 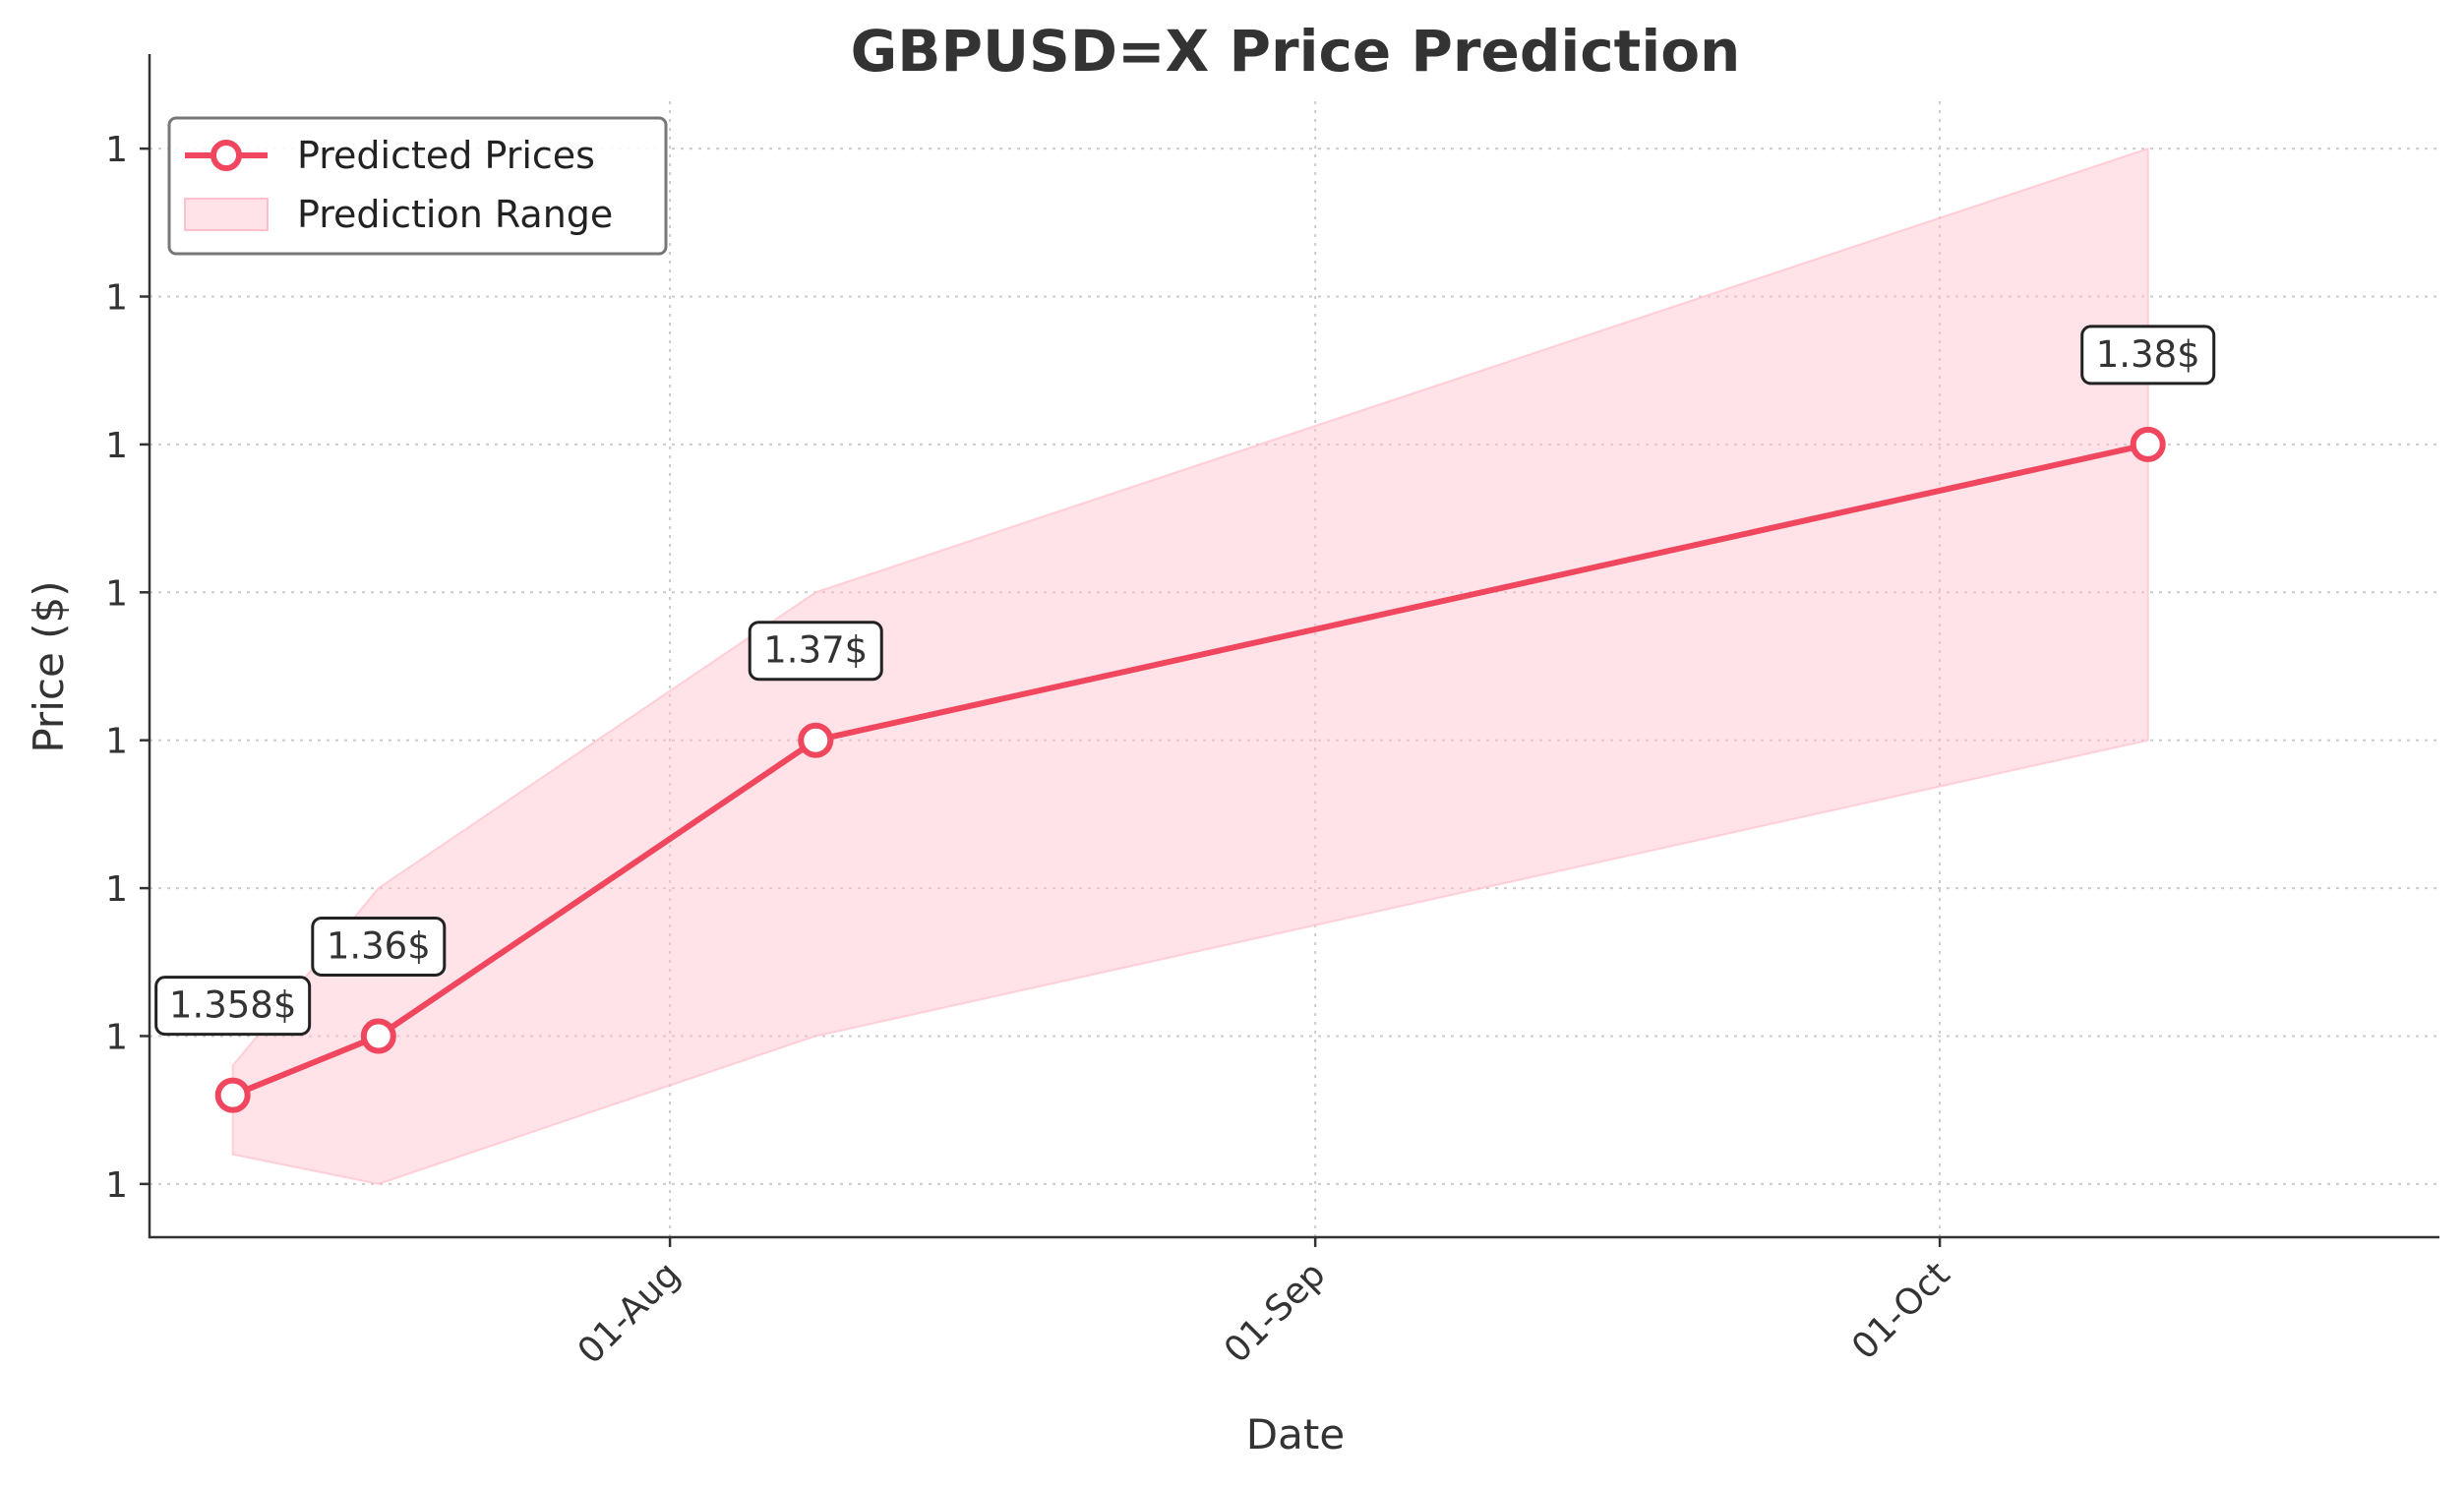 What do you see at coordinates (446, 155) in the screenshot?
I see `legend-label-predicted: Predicted Prices` at bounding box center [446, 155].